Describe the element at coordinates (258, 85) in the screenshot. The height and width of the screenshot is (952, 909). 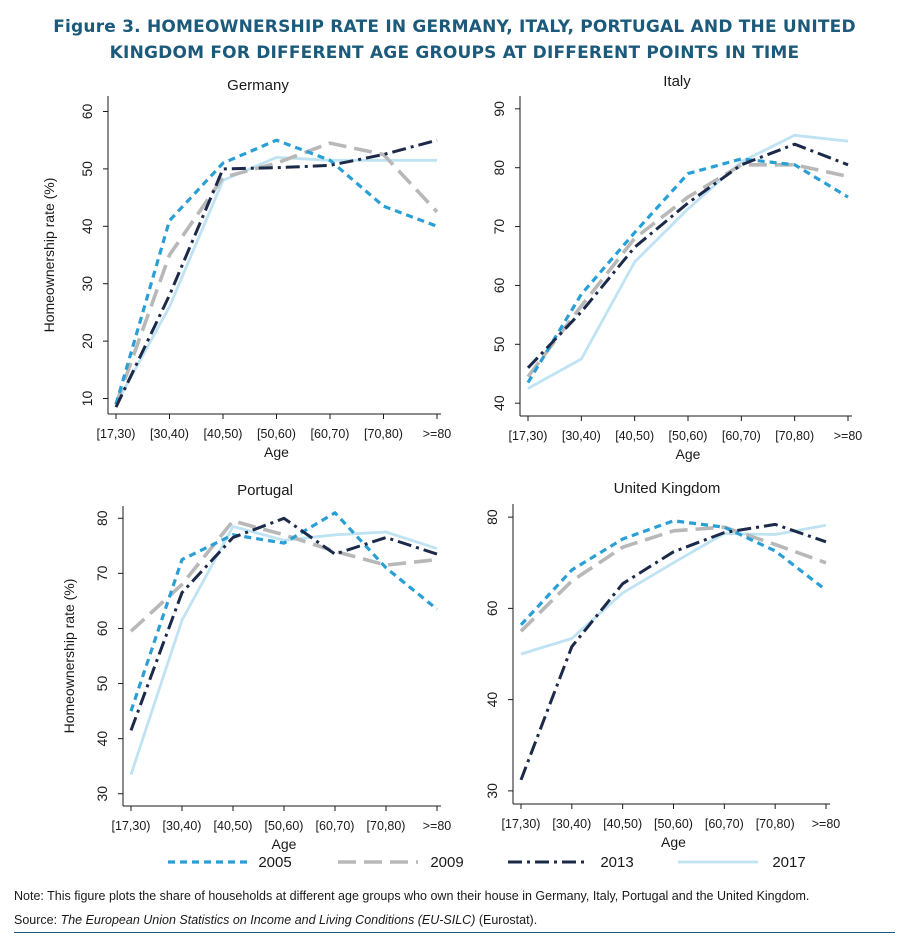
I see `panel-title: Germany` at that location.